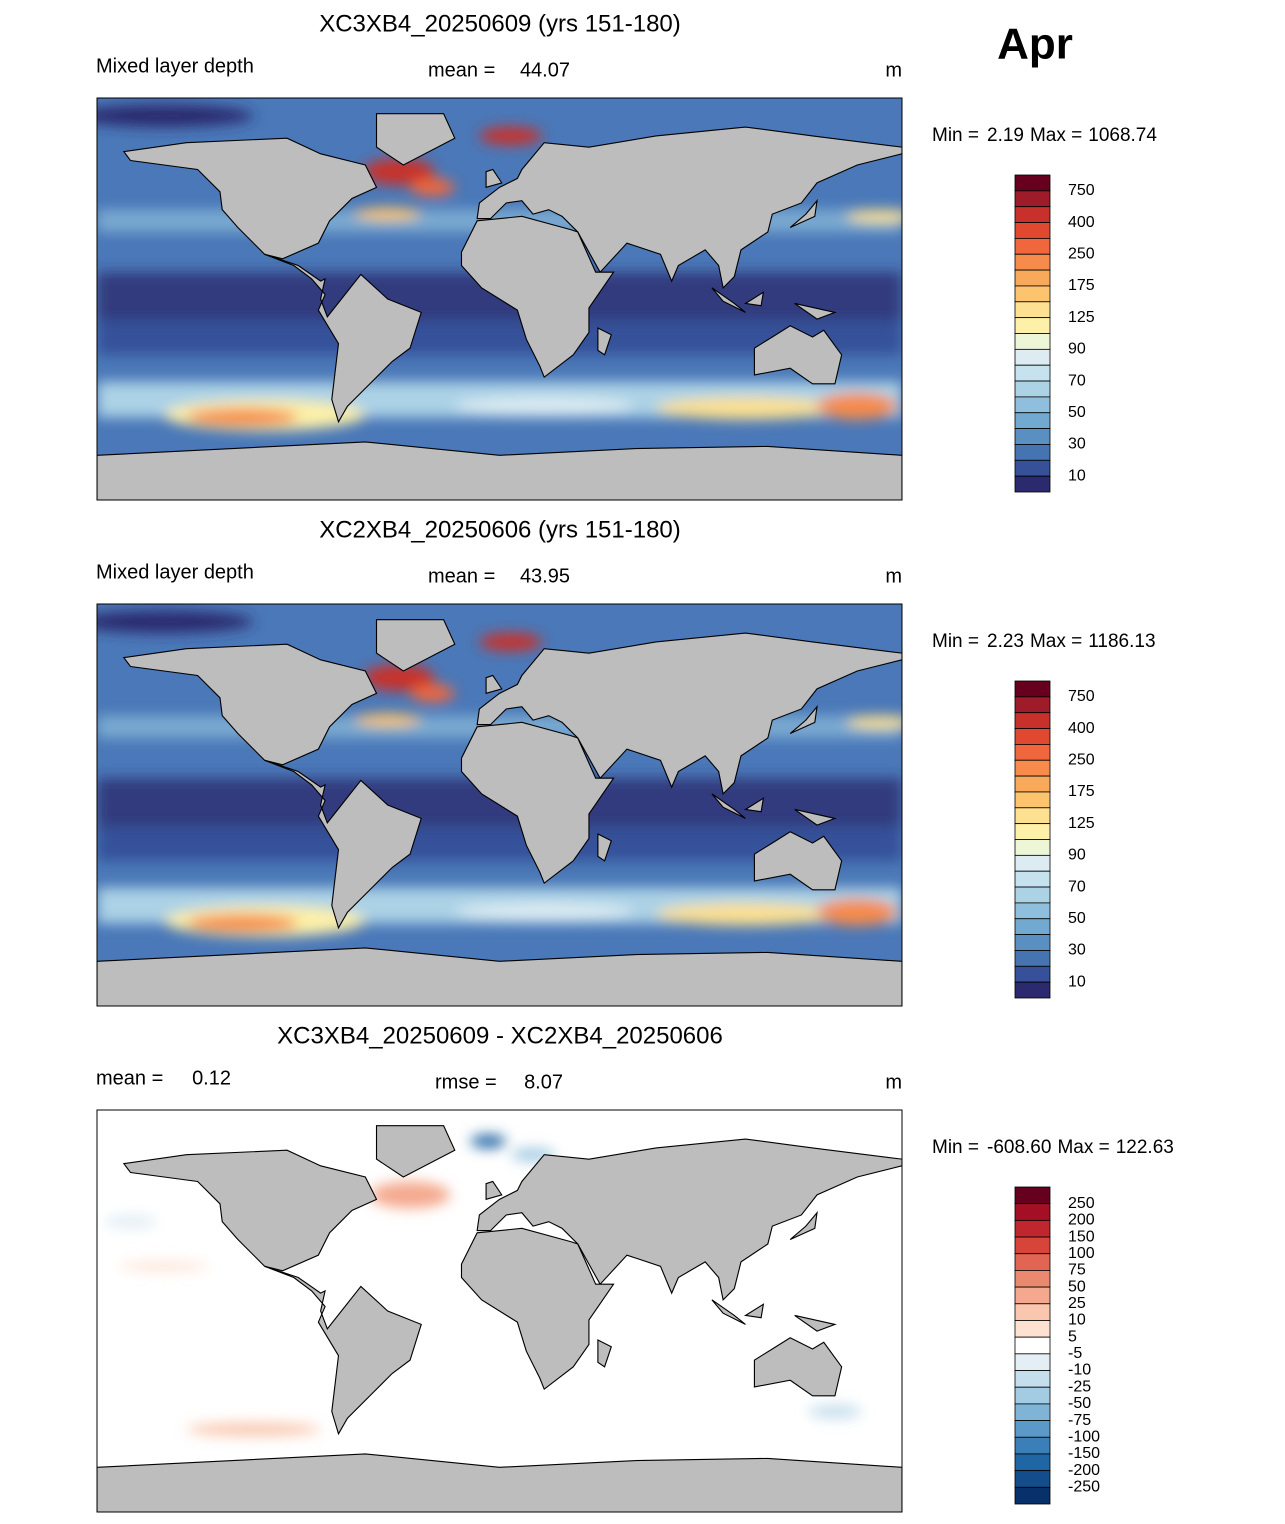  What do you see at coordinates (1079, 1420) in the screenshot?
I see `colorbar-label: -75` at bounding box center [1079, 1420].